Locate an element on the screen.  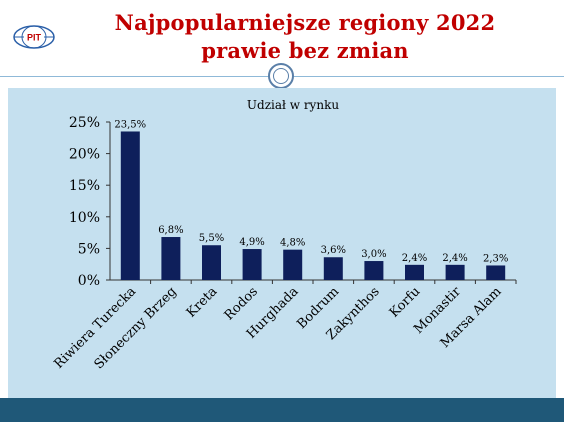
chart-title: Udział w rynku is located at coordinates (293, 105).